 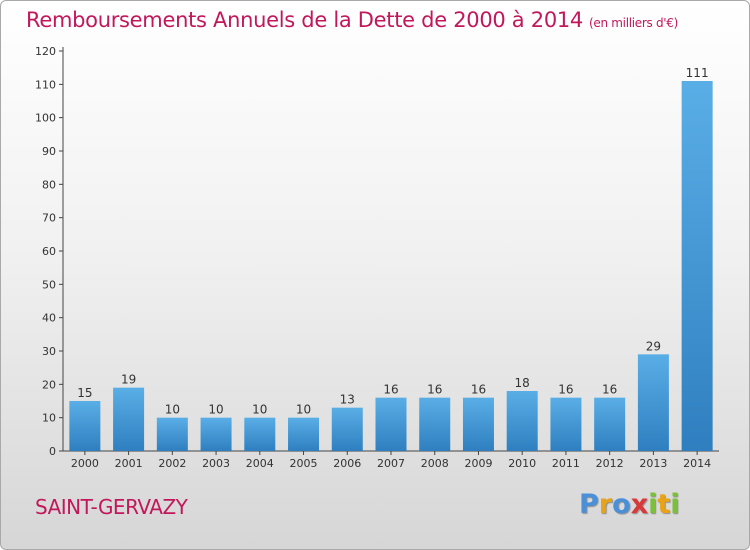 I want to click on data-label: 15, so click(x=84, y=393).